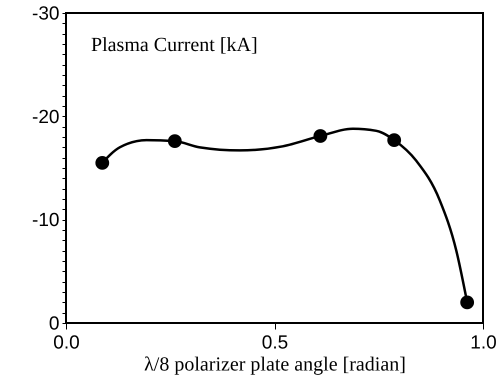 The height and width of the screenshot is (389, 500). What do you see at coordinates (46, 117) in the screenshot?
I see `y-tick-label: -20` at bounding box center [46, 117].